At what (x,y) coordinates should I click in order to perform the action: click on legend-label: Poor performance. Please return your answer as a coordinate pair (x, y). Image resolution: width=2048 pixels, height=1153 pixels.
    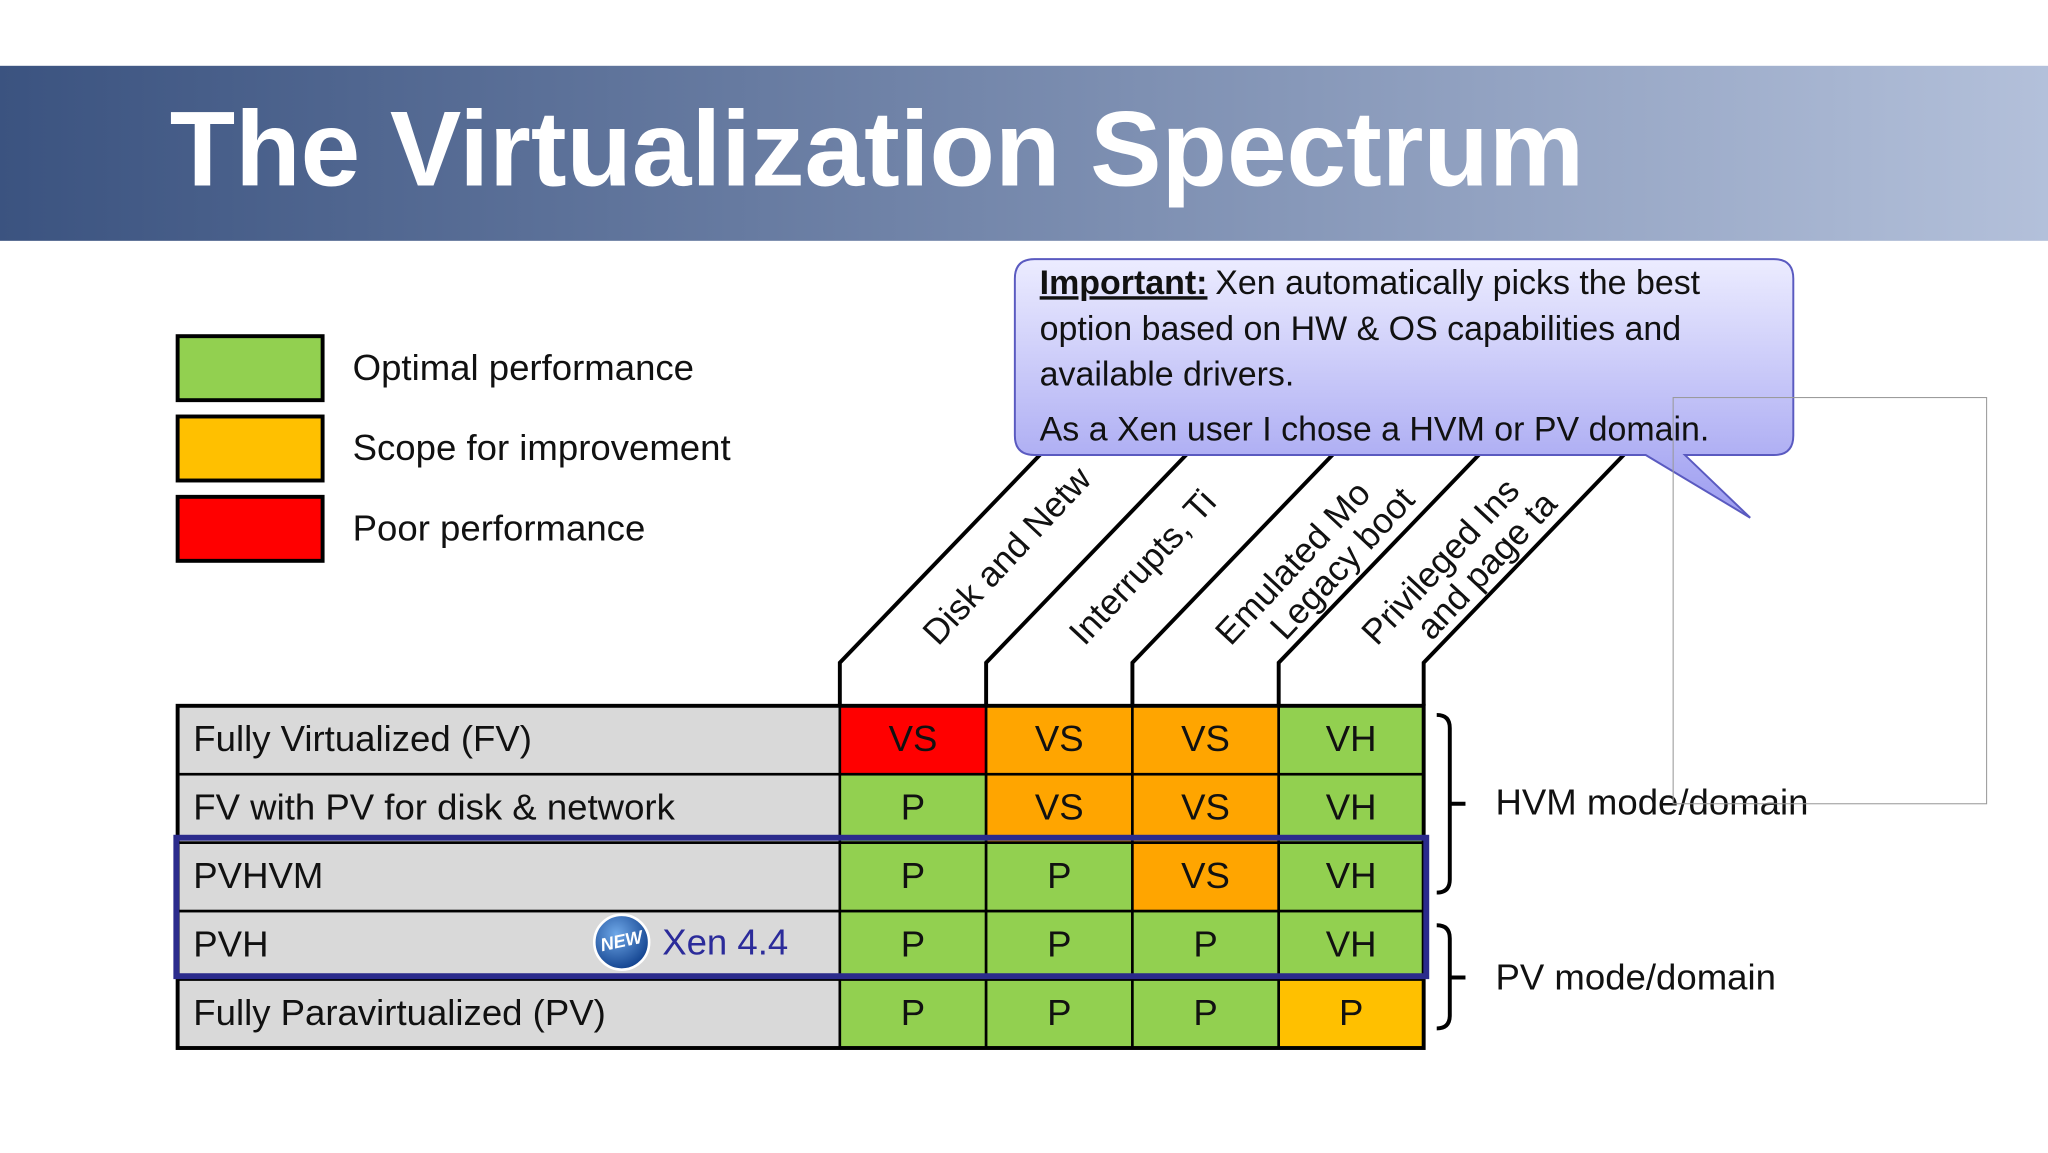
    Looking at the image, I should click on (499, 527).